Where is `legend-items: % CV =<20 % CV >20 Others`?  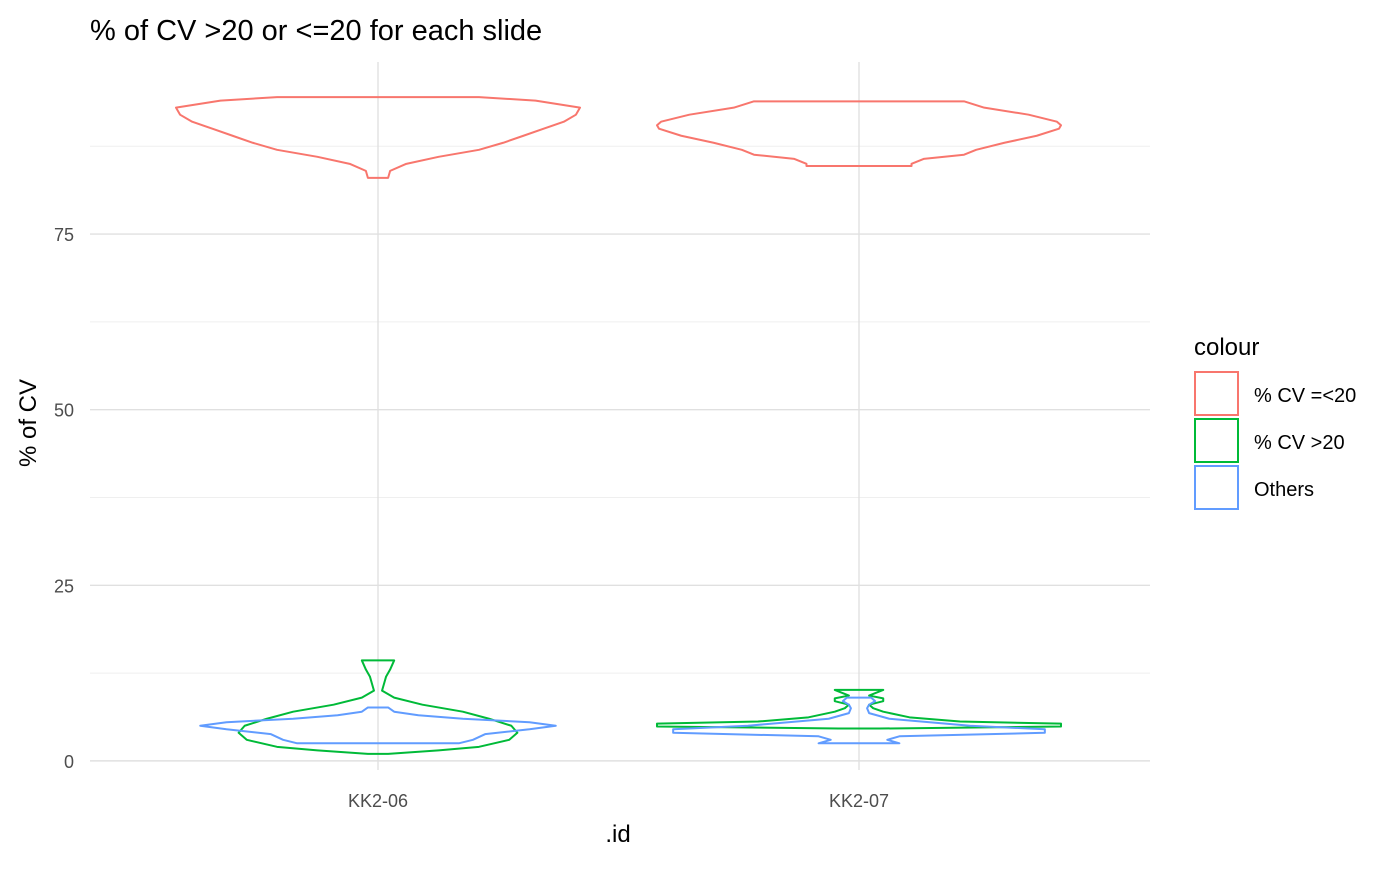 legend-items: % CV =<20 % CV >20 Others is located at coordinates (1275, 440).